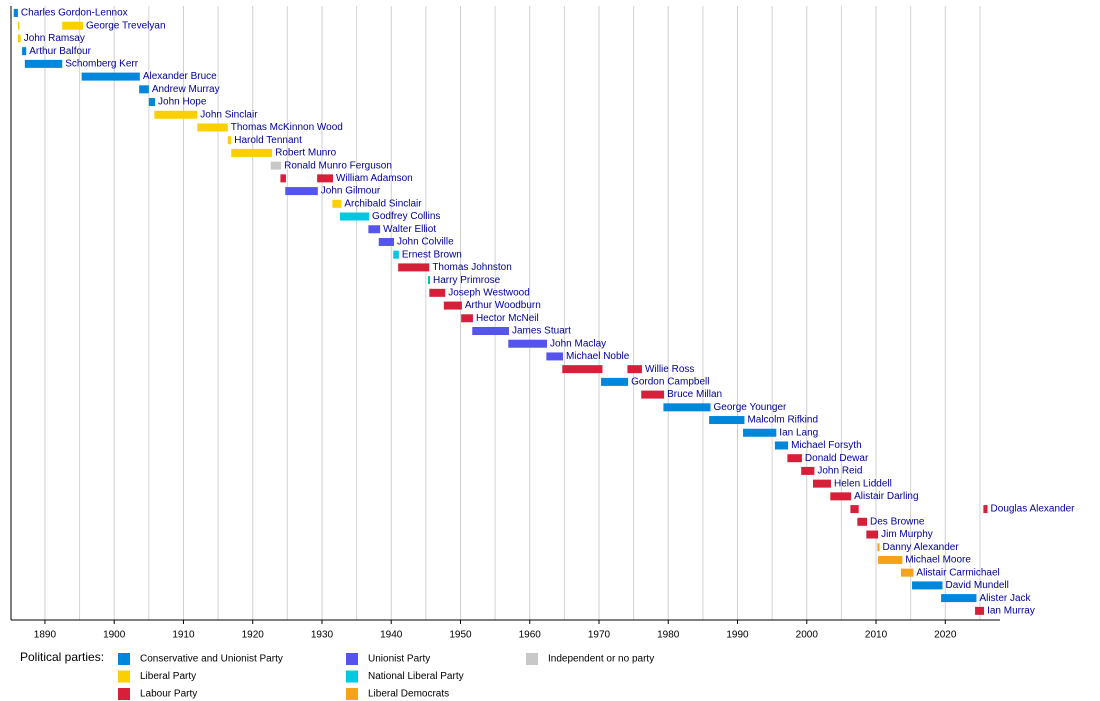  Describe the element at coordinates (306, 153) in the screenshot. I see `term-label: Robert Munro` at that location.